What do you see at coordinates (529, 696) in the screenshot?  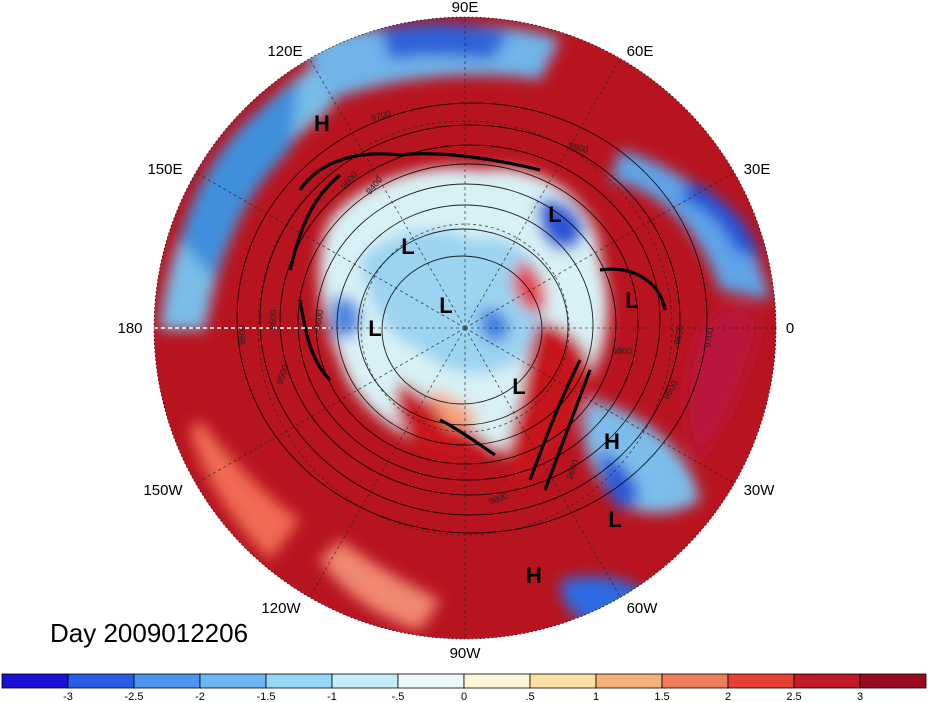 I see `colorbar-tick-label: .5` at bounding box center [529, 696].